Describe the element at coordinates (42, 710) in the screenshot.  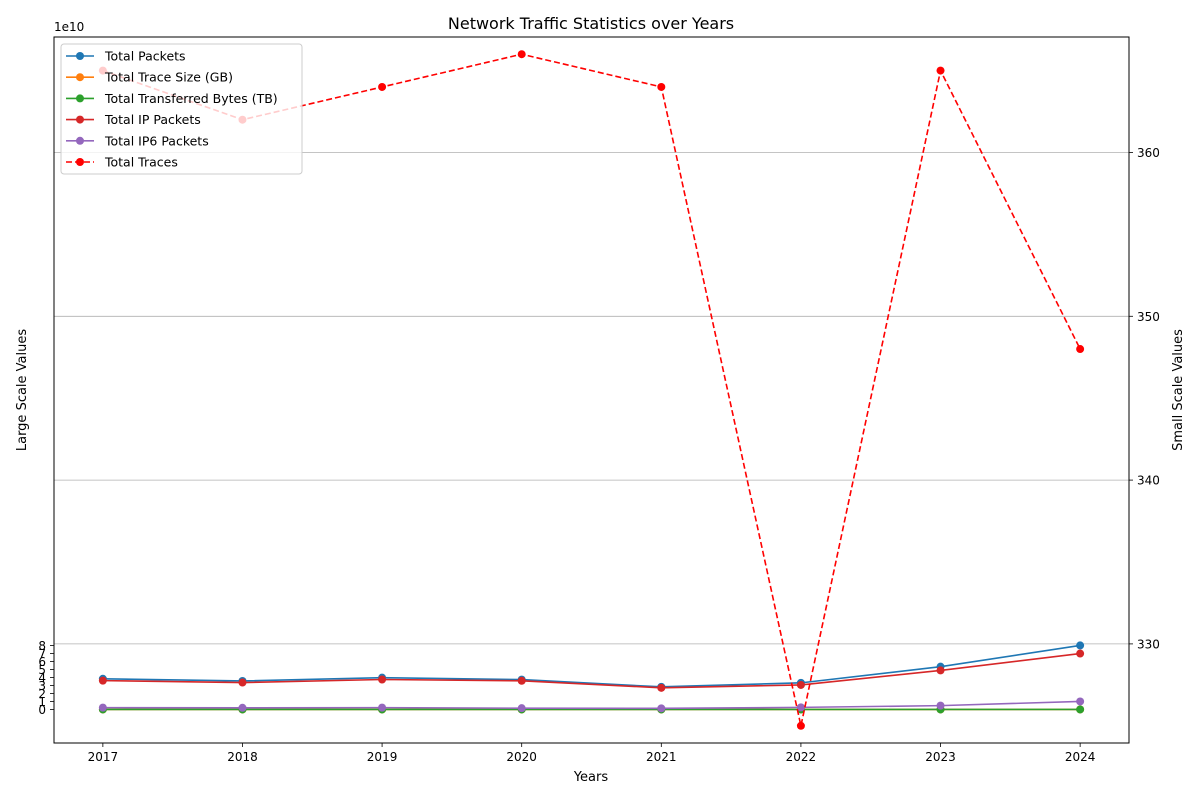
I see `left-tick-label: 0` at that location.